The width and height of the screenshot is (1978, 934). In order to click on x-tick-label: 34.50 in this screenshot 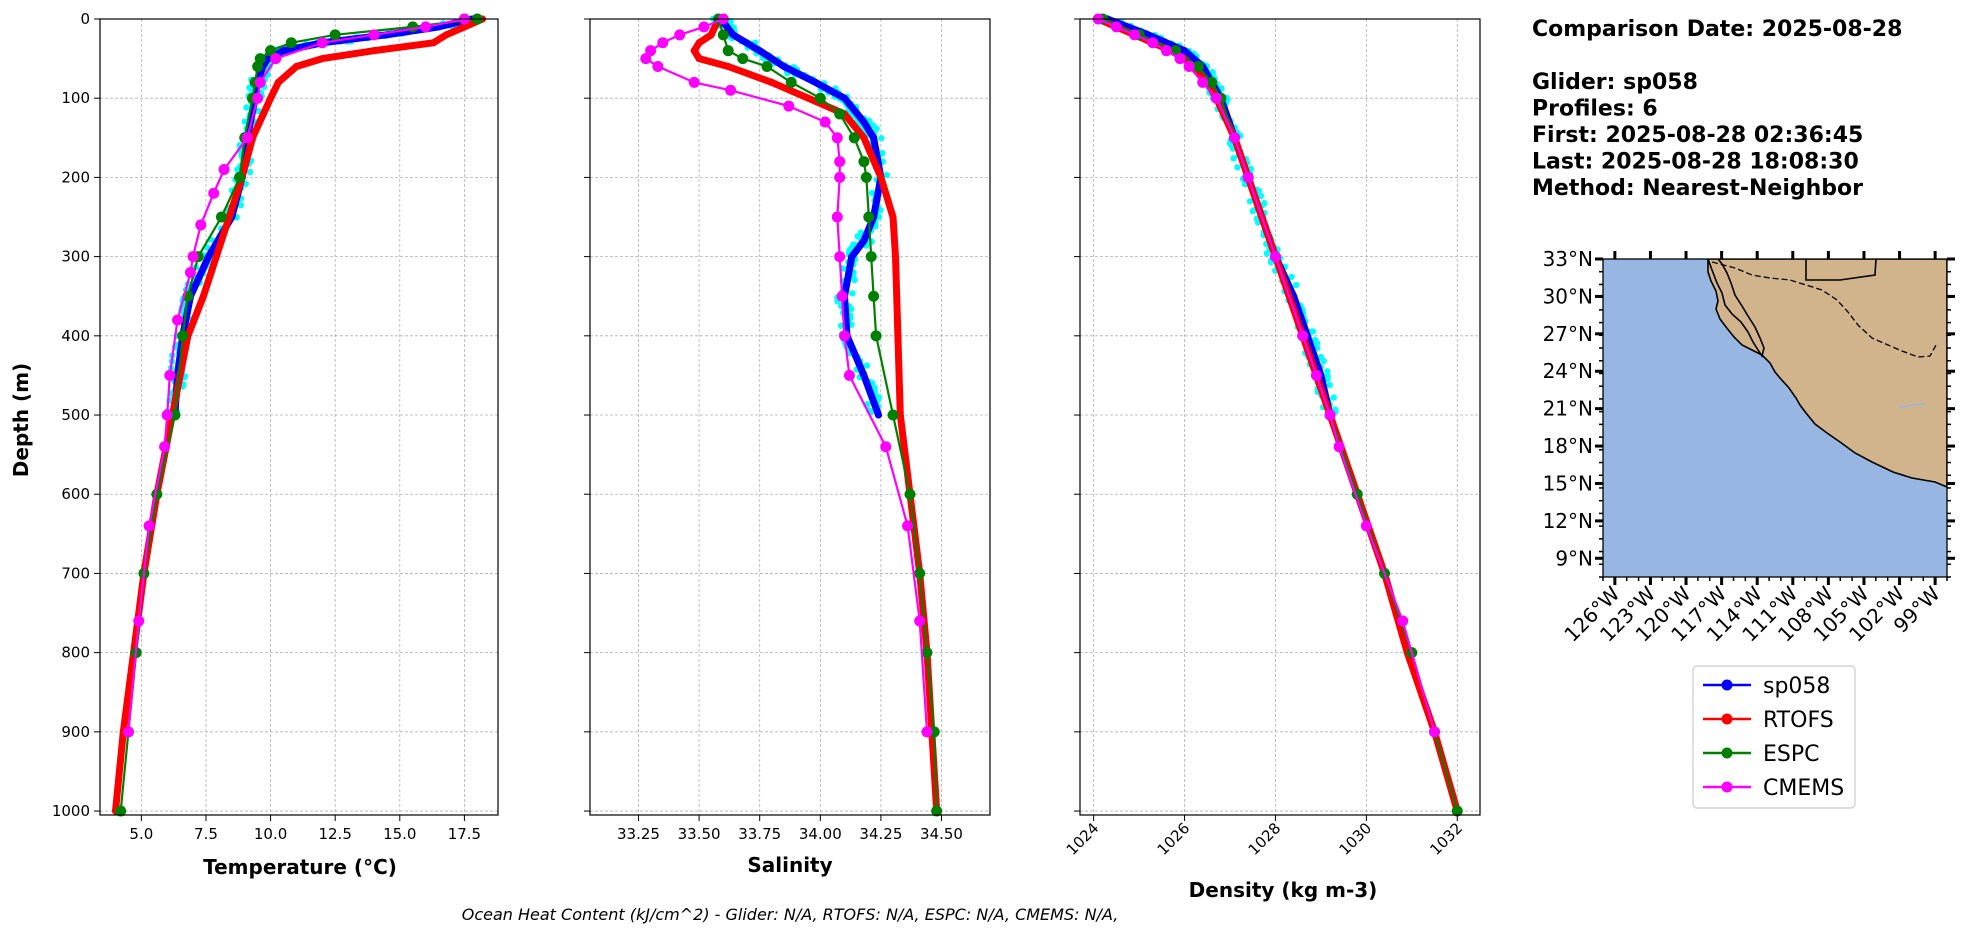, I will do `click(941, 834)`.